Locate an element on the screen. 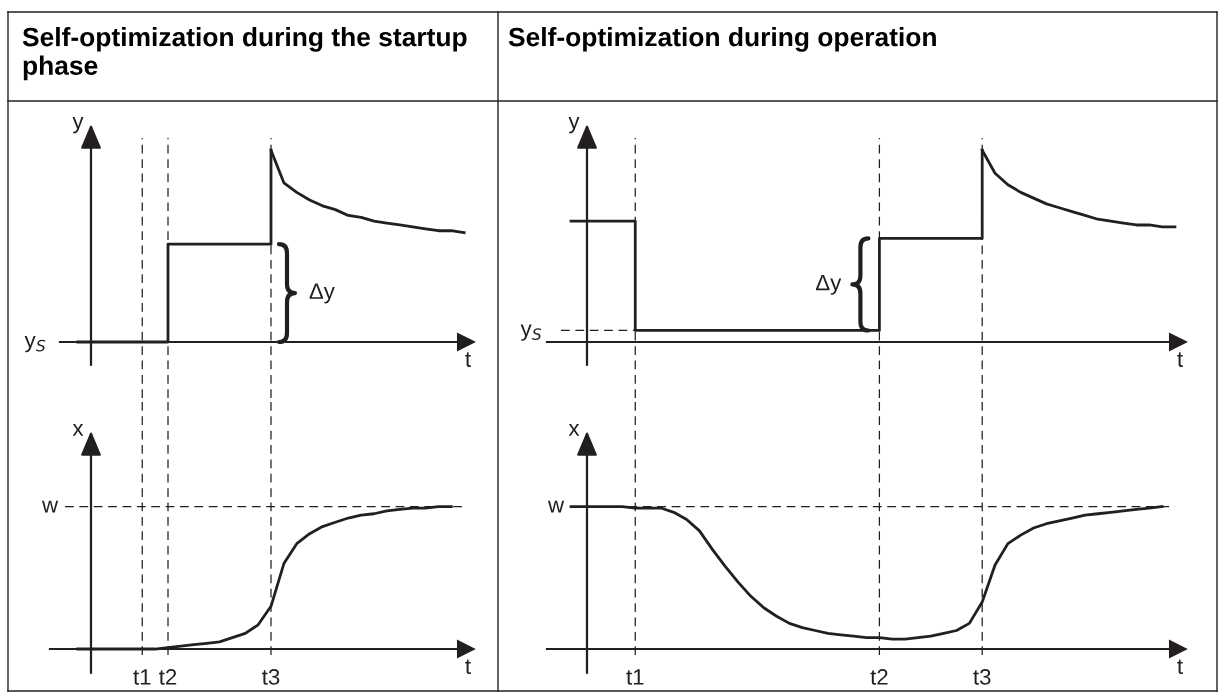 The image size is (1221, 697). chart-title: Self-optimization during operation is located at coordinates (722, 39).